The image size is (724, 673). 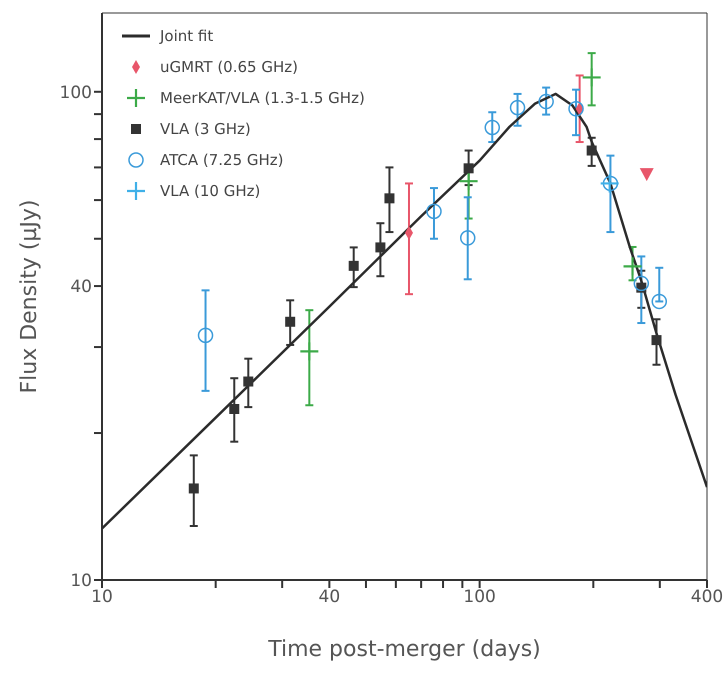 I want to click on x-tick-label: 10, so click(x=102, y=597).